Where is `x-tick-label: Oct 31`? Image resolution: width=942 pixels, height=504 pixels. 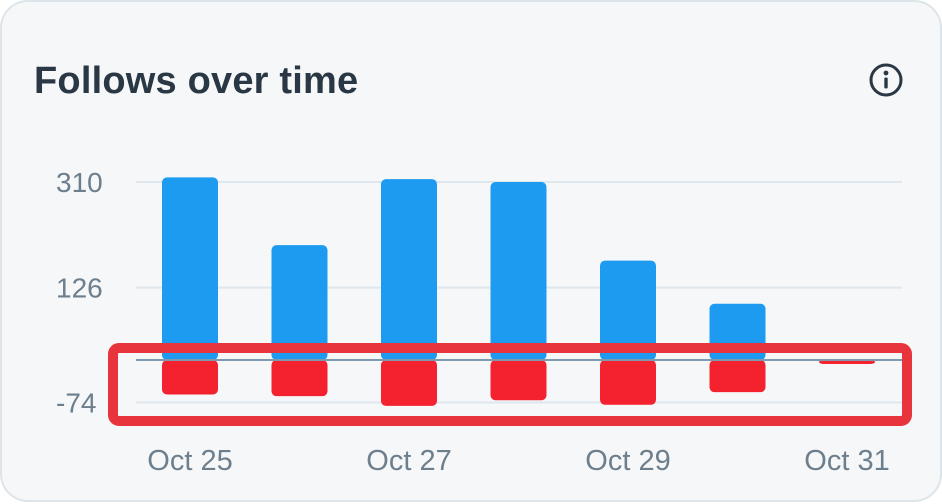 x-tick-label: Oct 31 is located at coordinates (846, 461).